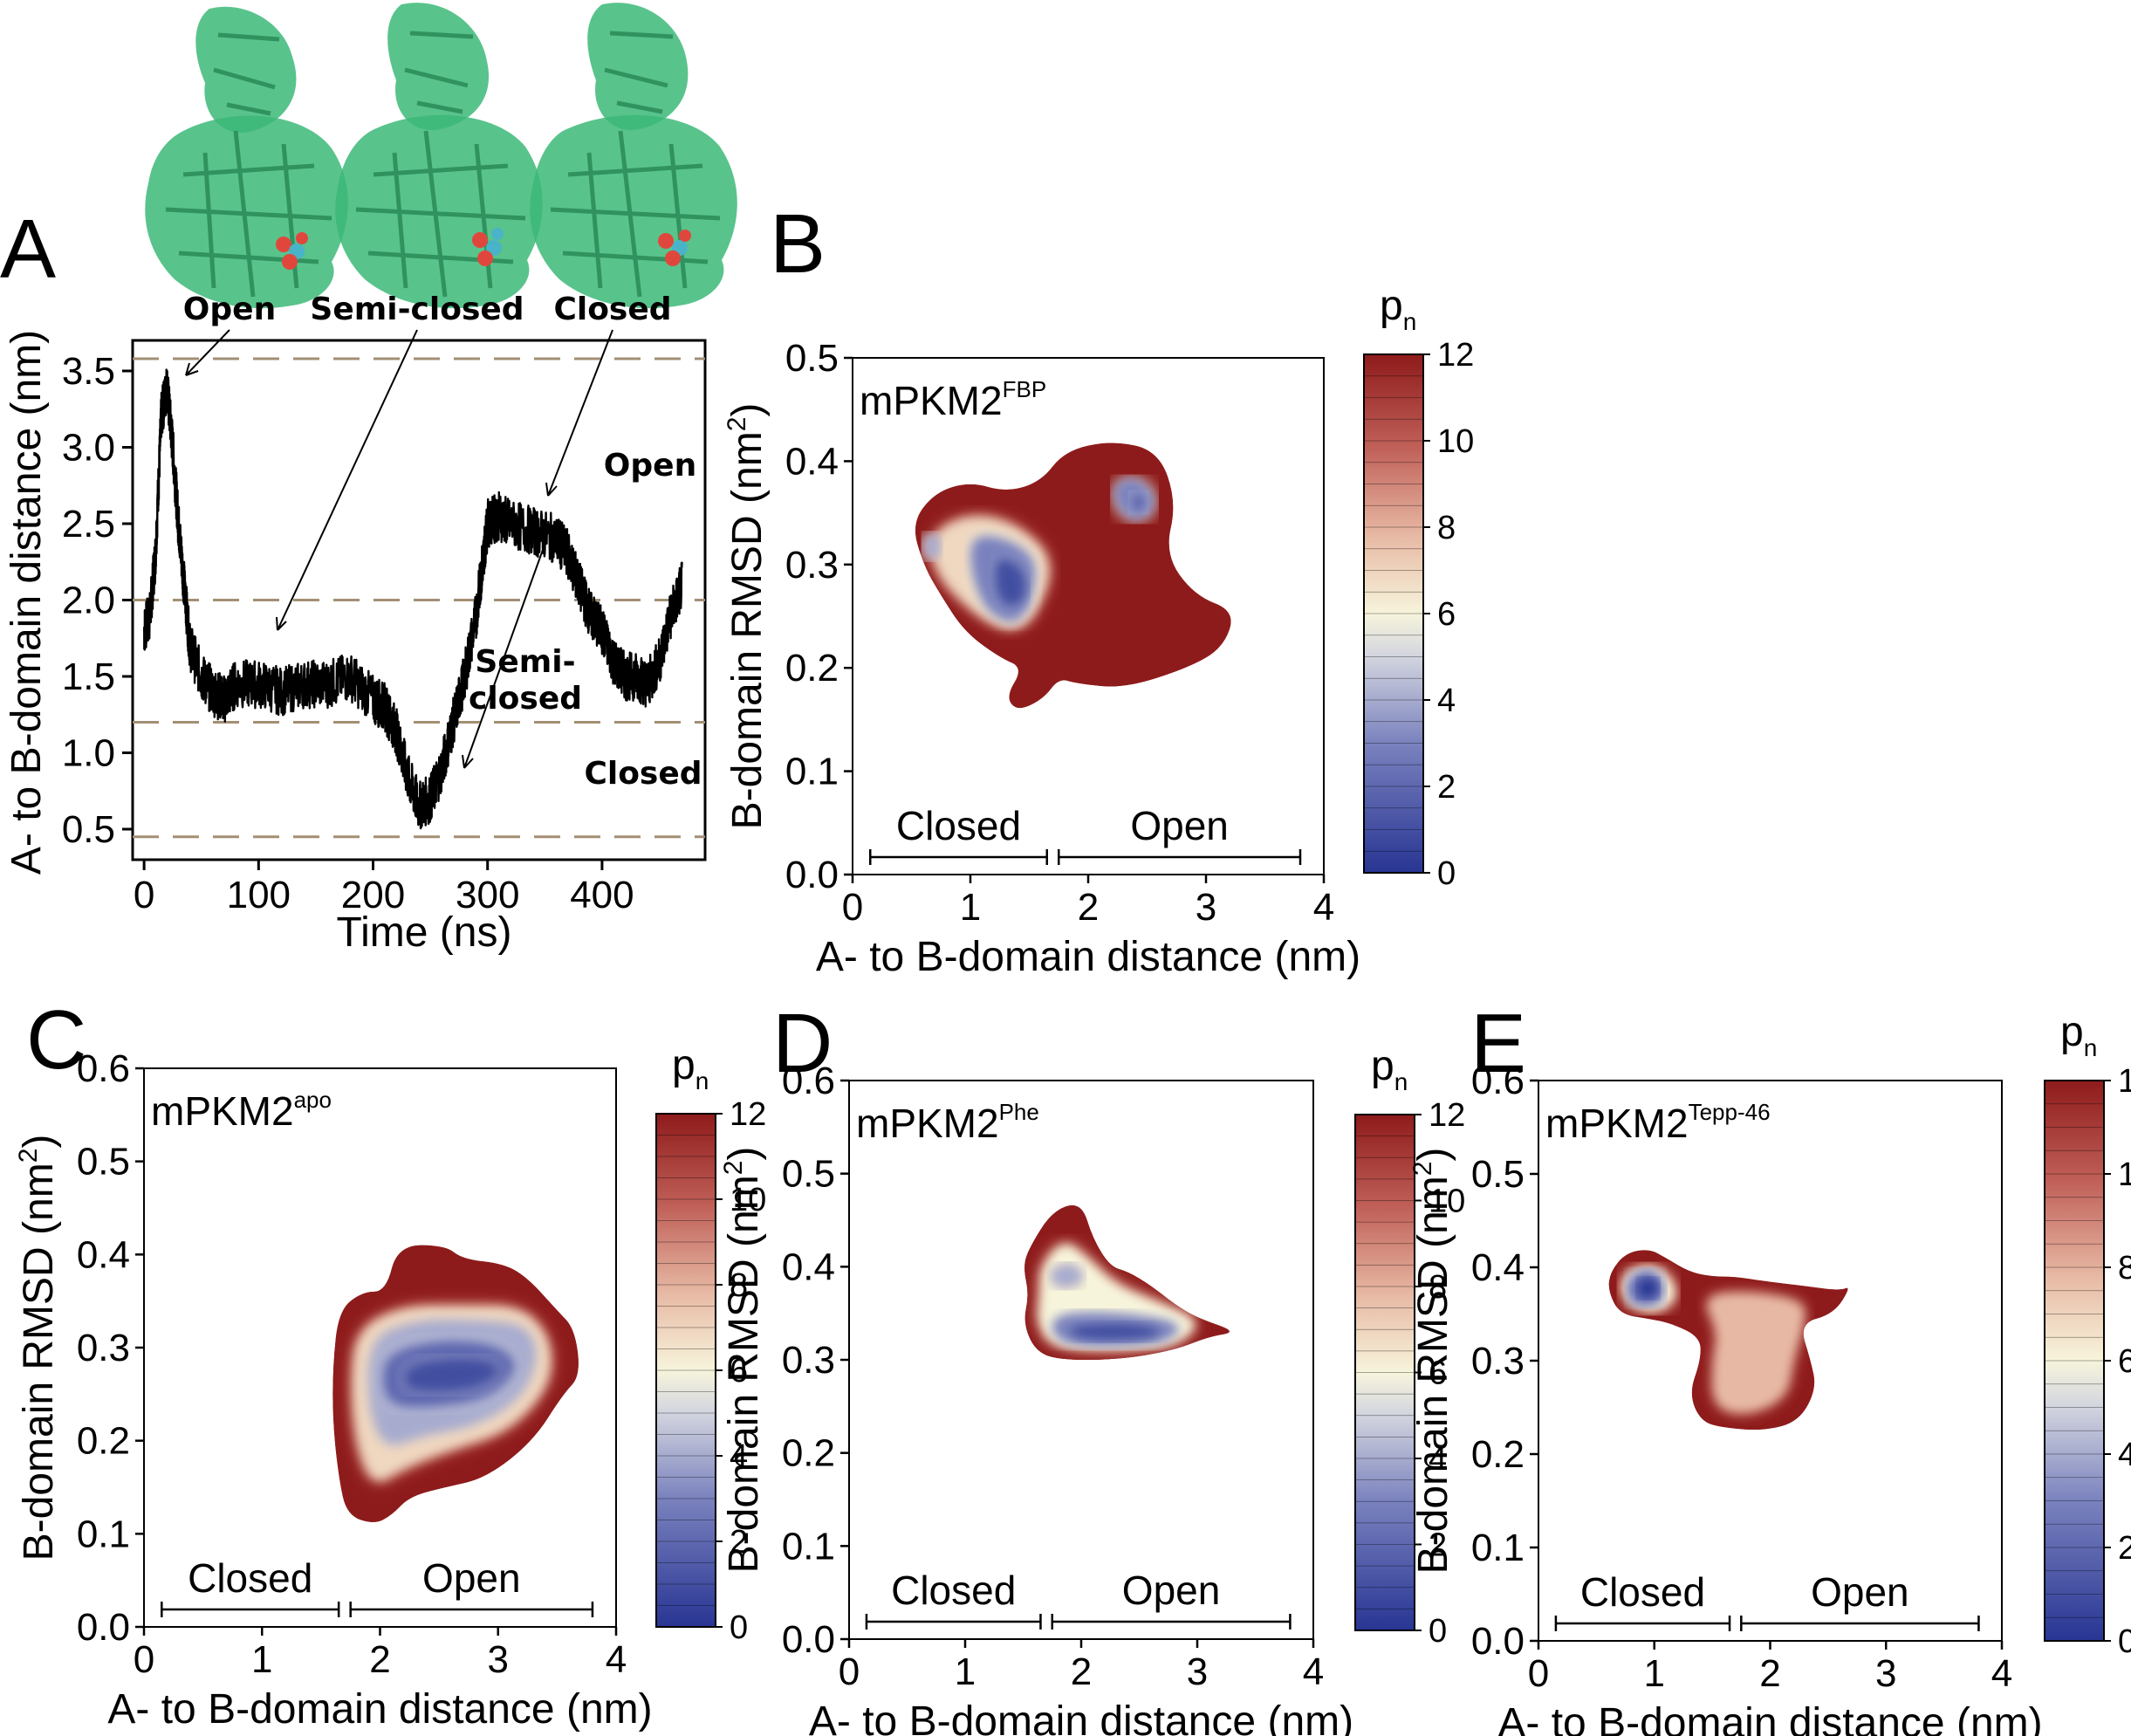 This screenshot has height=1736, width=2131. I want to click on system-superscript-e: Tepp-46, so click(1730, 1112).